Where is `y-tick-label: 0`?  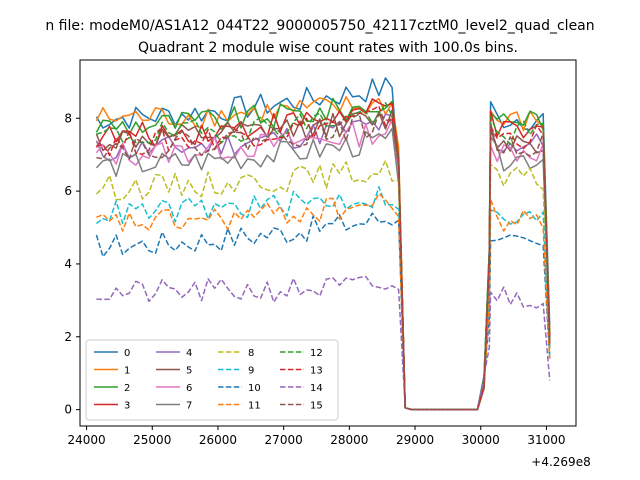 y-tick-label: 0 is located at coordinates (68, 410).